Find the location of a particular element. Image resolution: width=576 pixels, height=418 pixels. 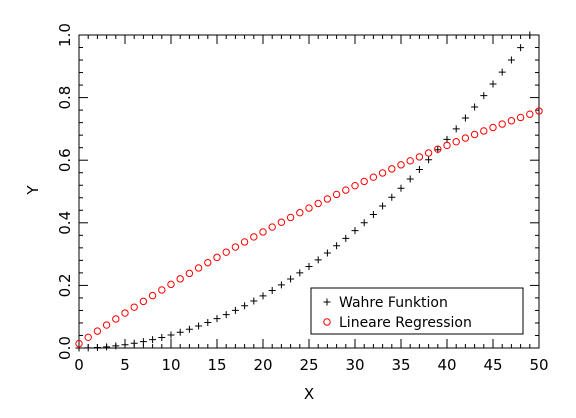

x-tick-label: 10 is located at coordinates (170, 365).